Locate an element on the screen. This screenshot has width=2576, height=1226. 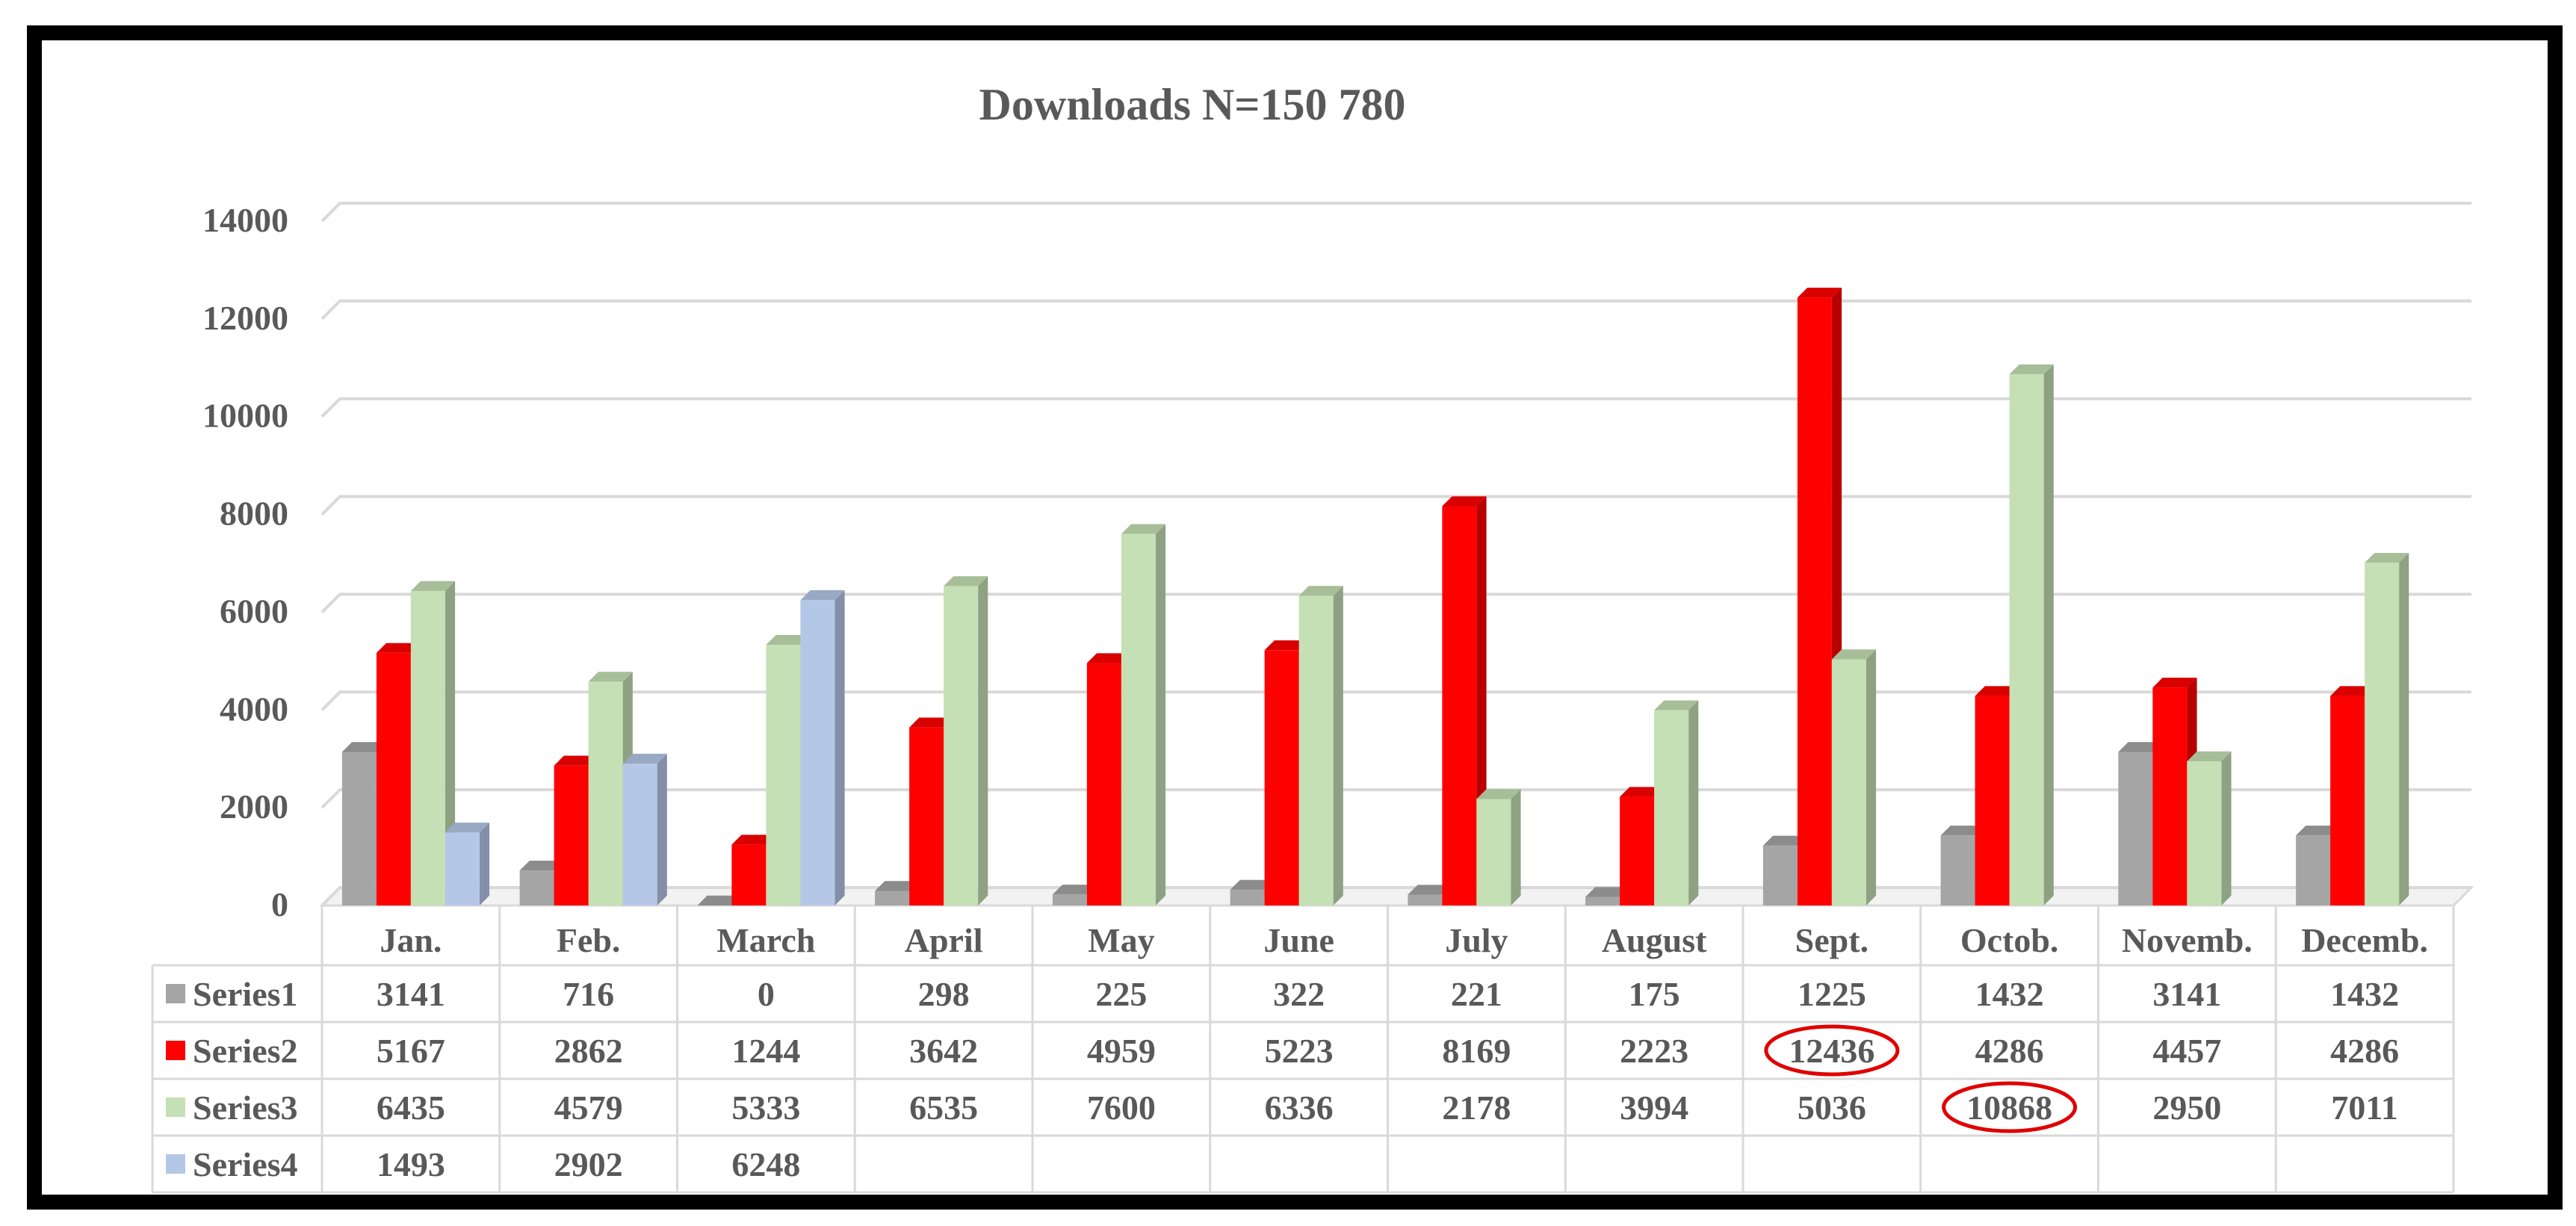
data-label: 1493 is located at coordinates (411, 1164).